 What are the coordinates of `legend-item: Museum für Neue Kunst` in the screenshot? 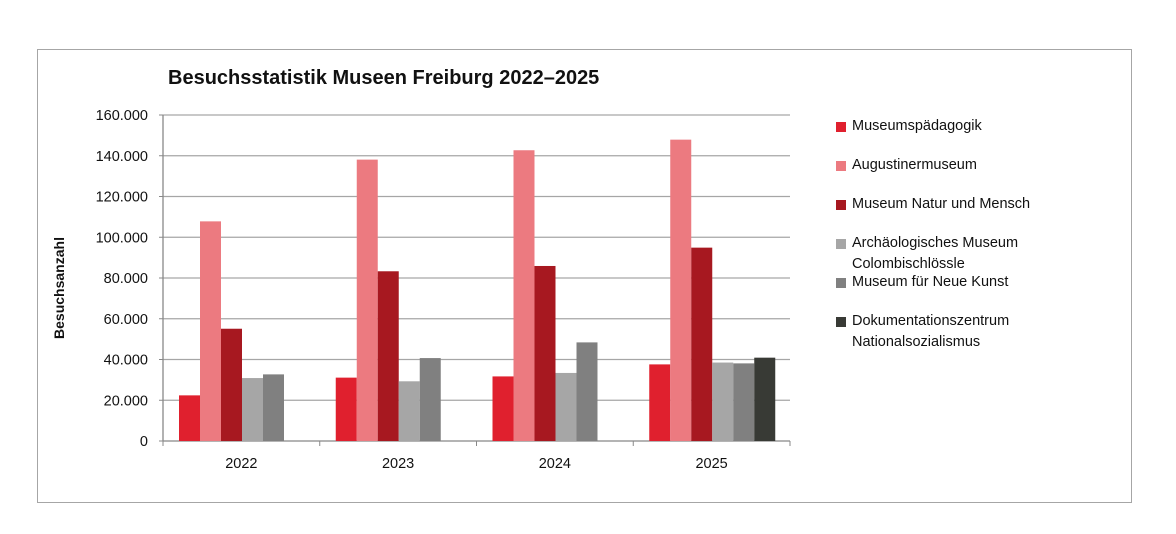 It's located at (922, 283).